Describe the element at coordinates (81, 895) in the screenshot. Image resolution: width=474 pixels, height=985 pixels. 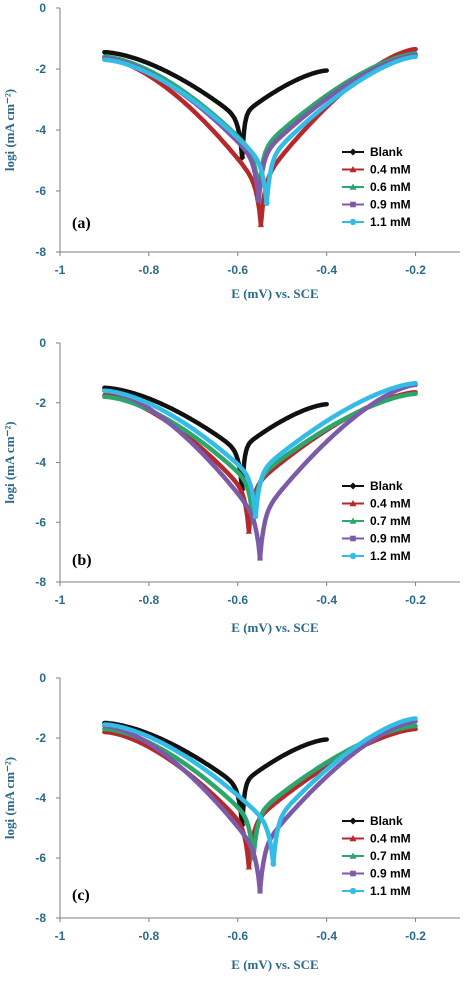
I see `panel-label: (c)` at that location.